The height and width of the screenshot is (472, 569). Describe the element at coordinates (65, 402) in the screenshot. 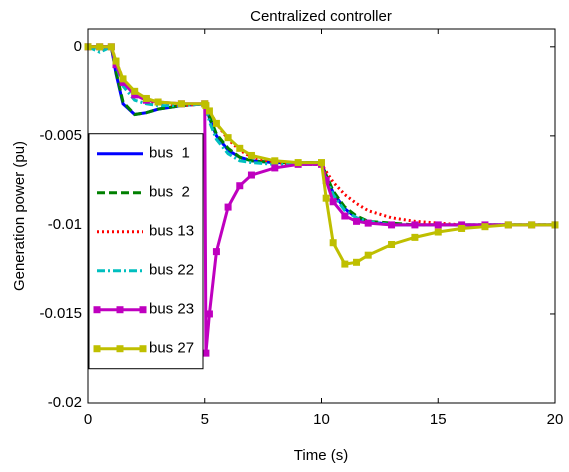

I see `y-tick-label: -0.02` at that location.